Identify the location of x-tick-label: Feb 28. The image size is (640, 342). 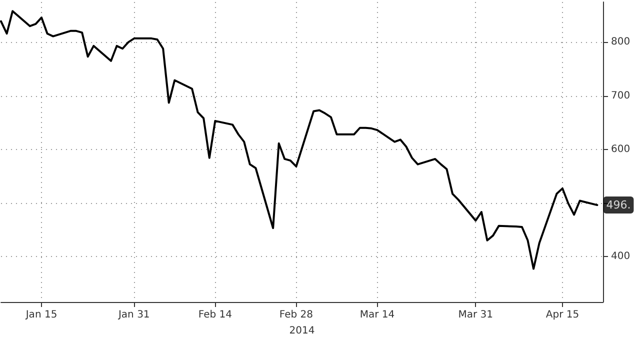
(296, 315).